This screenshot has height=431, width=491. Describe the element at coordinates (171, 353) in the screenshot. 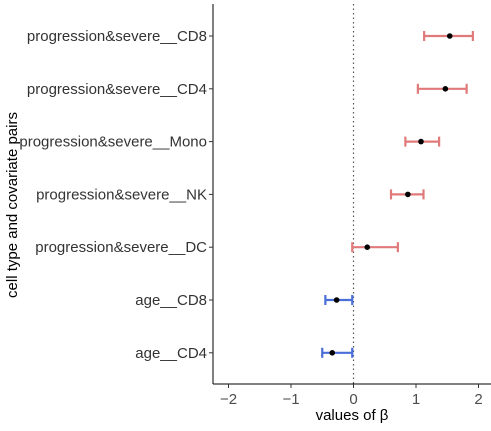

I see `y-tick-label-age-cd4: age__CD4` at that location.